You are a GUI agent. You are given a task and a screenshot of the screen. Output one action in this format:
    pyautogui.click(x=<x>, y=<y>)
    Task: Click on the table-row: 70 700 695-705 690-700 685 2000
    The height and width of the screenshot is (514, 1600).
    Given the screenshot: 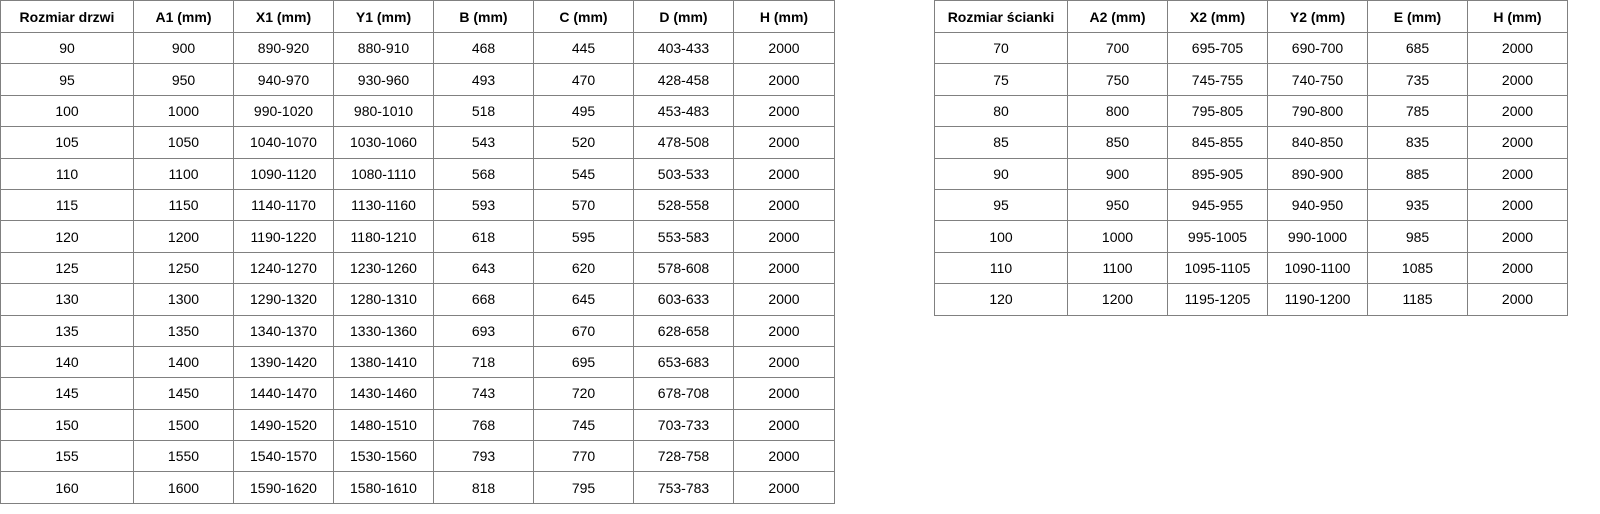 What is the action you would take?
    pyautogui.click(x=1251, y=48)
    